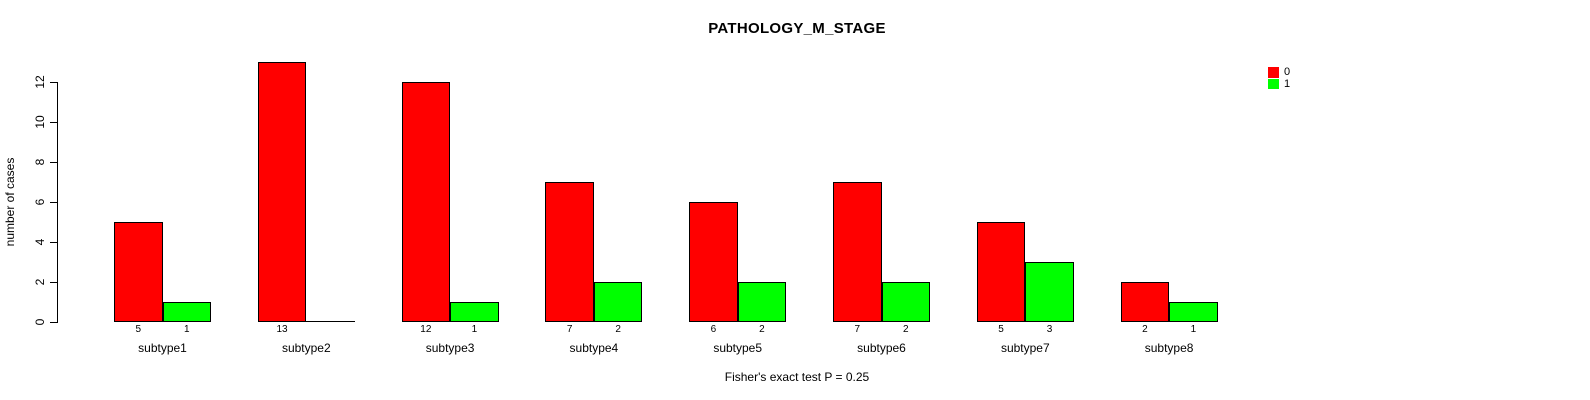 The height and width of the screenshot is (400, 1590). What do you see at coordinates (881, 348) in the screenshot?
I see `category-label: subtype6` at bounding box center [881, 348].